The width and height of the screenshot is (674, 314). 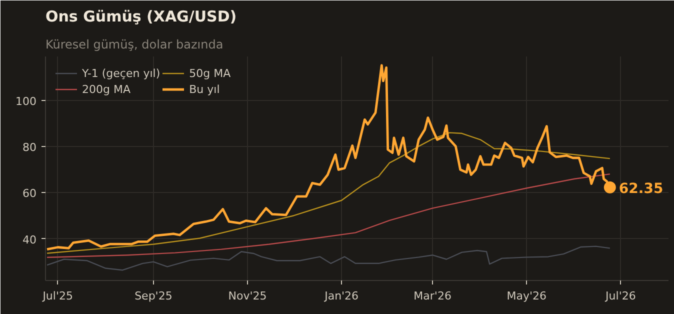 I want to click on y-tick-label: 100, so click(x=26, y=101).